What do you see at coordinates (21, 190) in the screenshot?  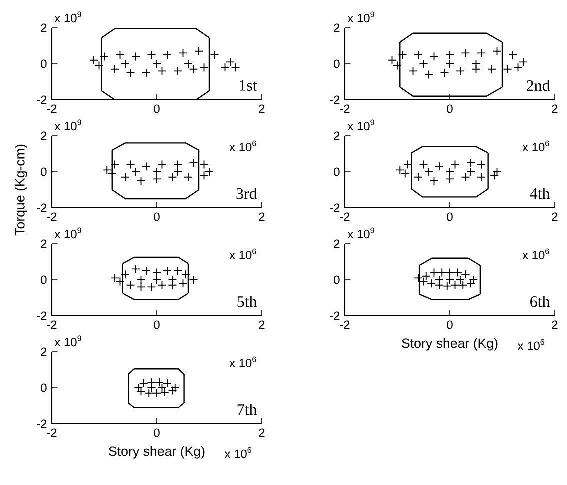 I see `y-axis-title: Torque (Kg-cm)` at bounding box center [21, 190].